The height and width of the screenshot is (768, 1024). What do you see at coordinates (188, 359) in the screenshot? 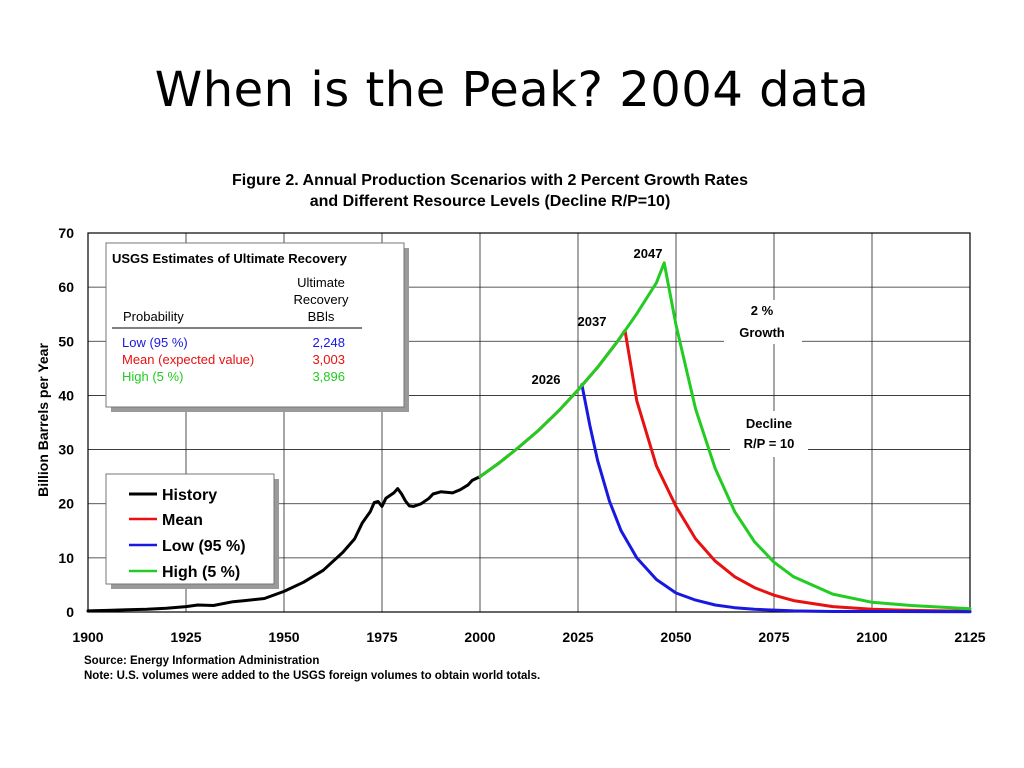
I see `usgs-row-mean-label: Mean (expected value)` at bounding box center [188, 359].